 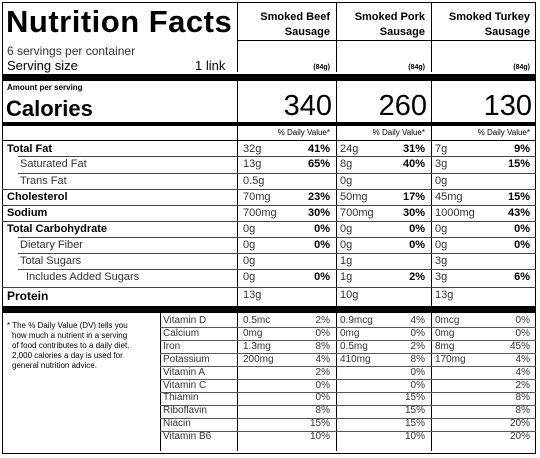 What do you see at coordinates (252, 149) in the screenshot?
I see `nutrient-amount: 32g` at bounding box center [252, 149].